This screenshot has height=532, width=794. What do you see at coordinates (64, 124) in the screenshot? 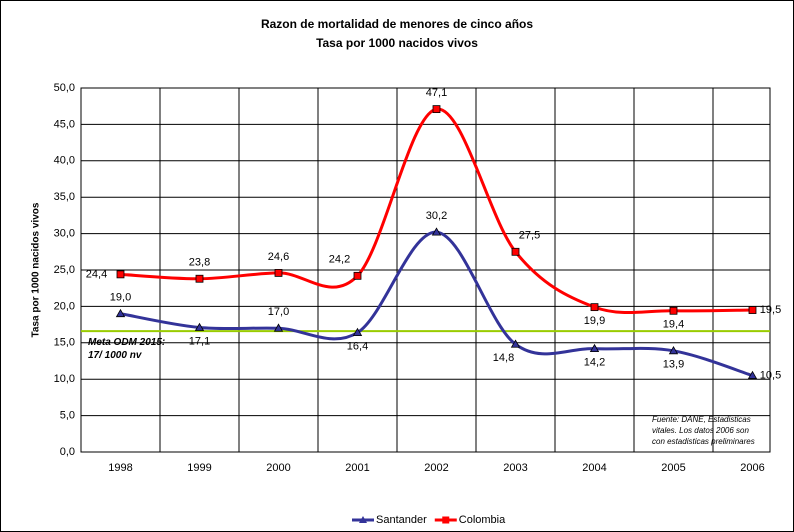
I see `y-tick-label: 45,0` at bounding box center [64, 124].